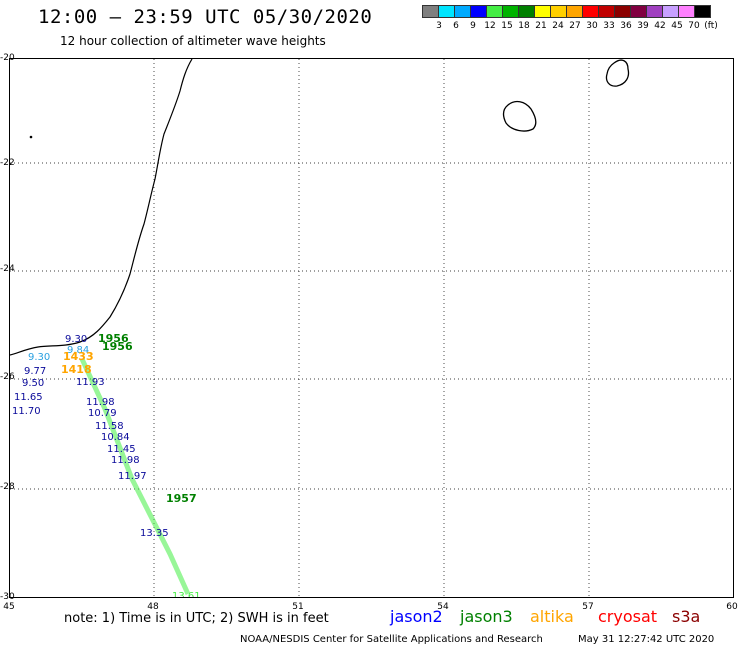 The width and height of the screenshot is (740, 650). I want to click on legend-tick-label: 36, so click(626, 26).